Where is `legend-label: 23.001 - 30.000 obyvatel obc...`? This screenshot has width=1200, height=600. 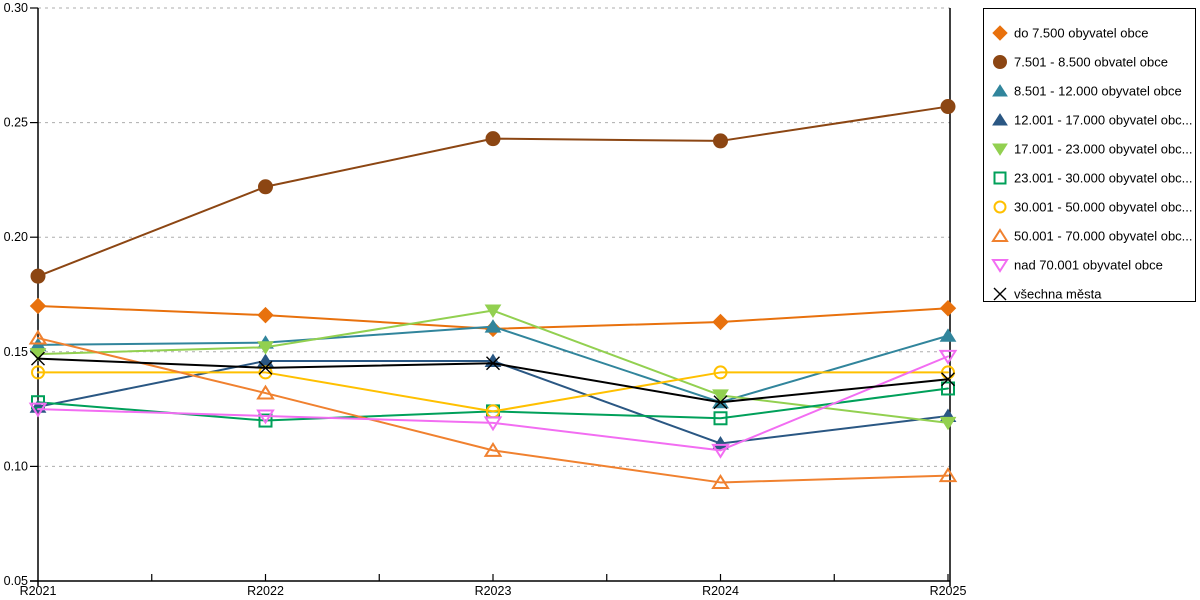
legend-label: 23.001 - 30.000 obyvatel obc... is located at coordinates (1103, 178).